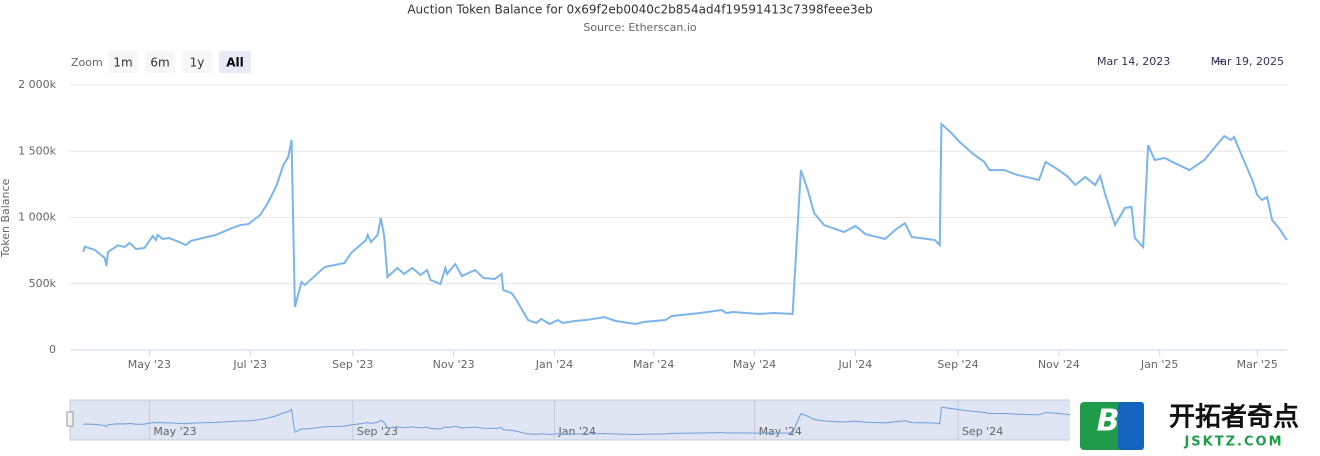 Image resolution: width=1320 pixels, height=456 pixels. I want to click on x-tick-label: Mar '24, so click(653, 364).